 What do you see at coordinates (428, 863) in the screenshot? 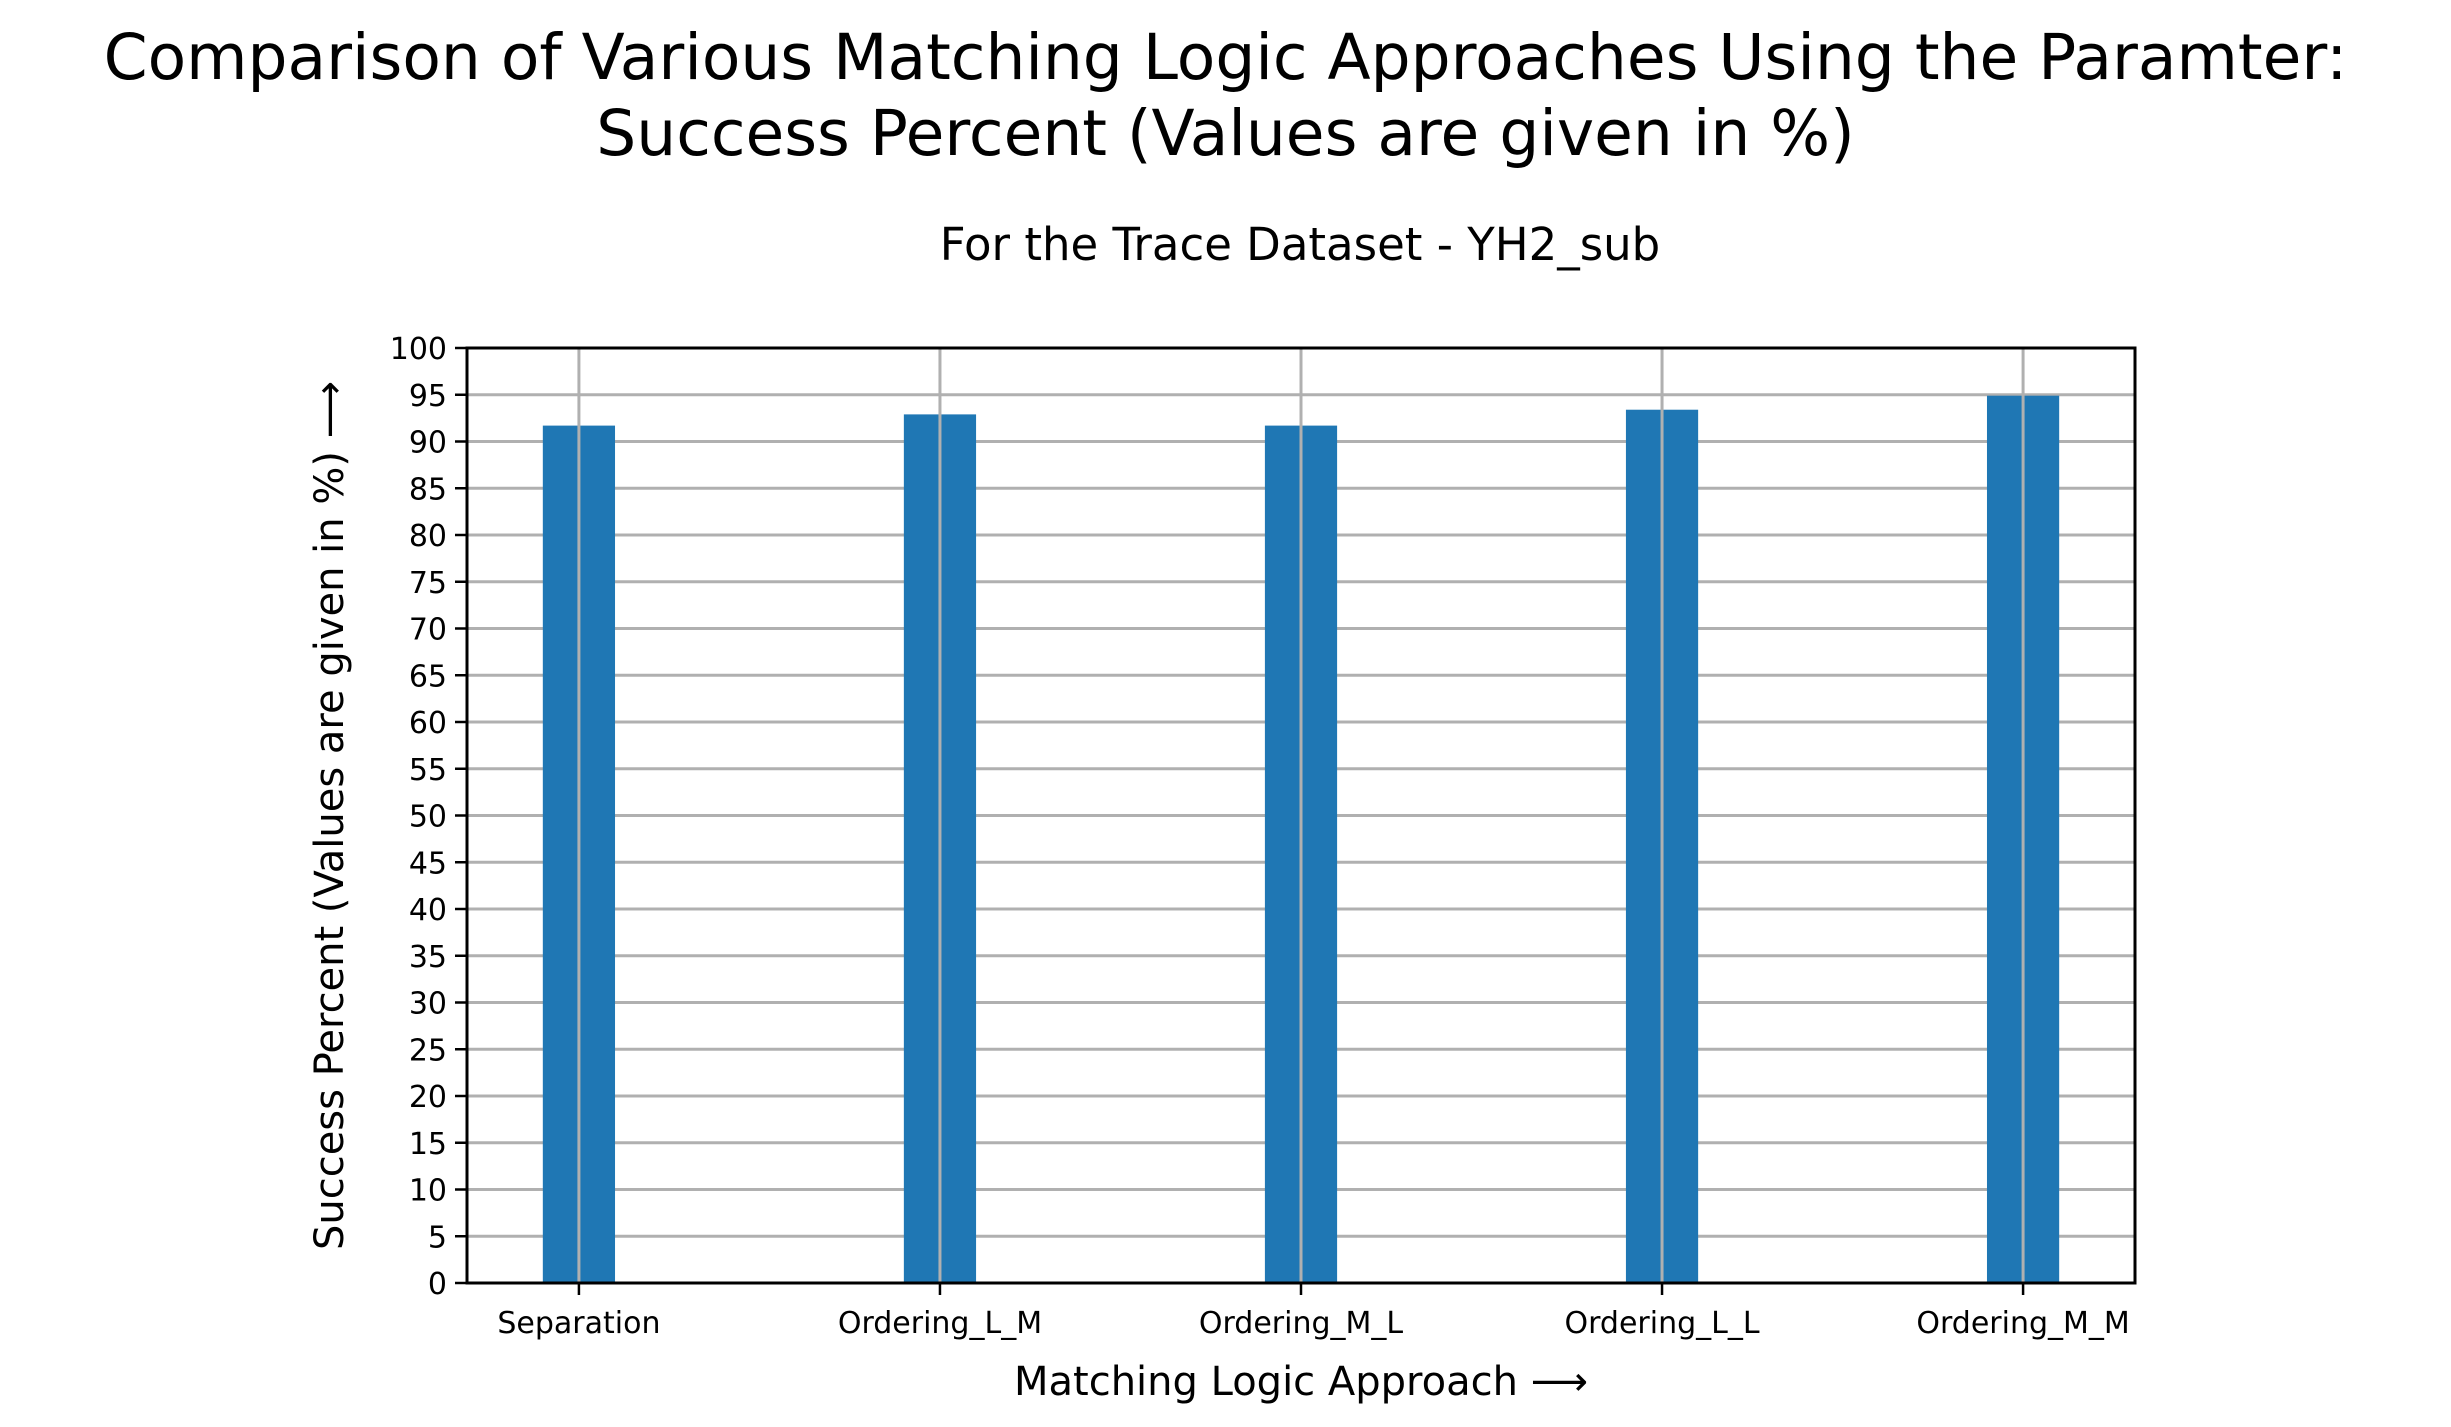
I see `y-tick-label: 45` at bounding box center [428, 863].